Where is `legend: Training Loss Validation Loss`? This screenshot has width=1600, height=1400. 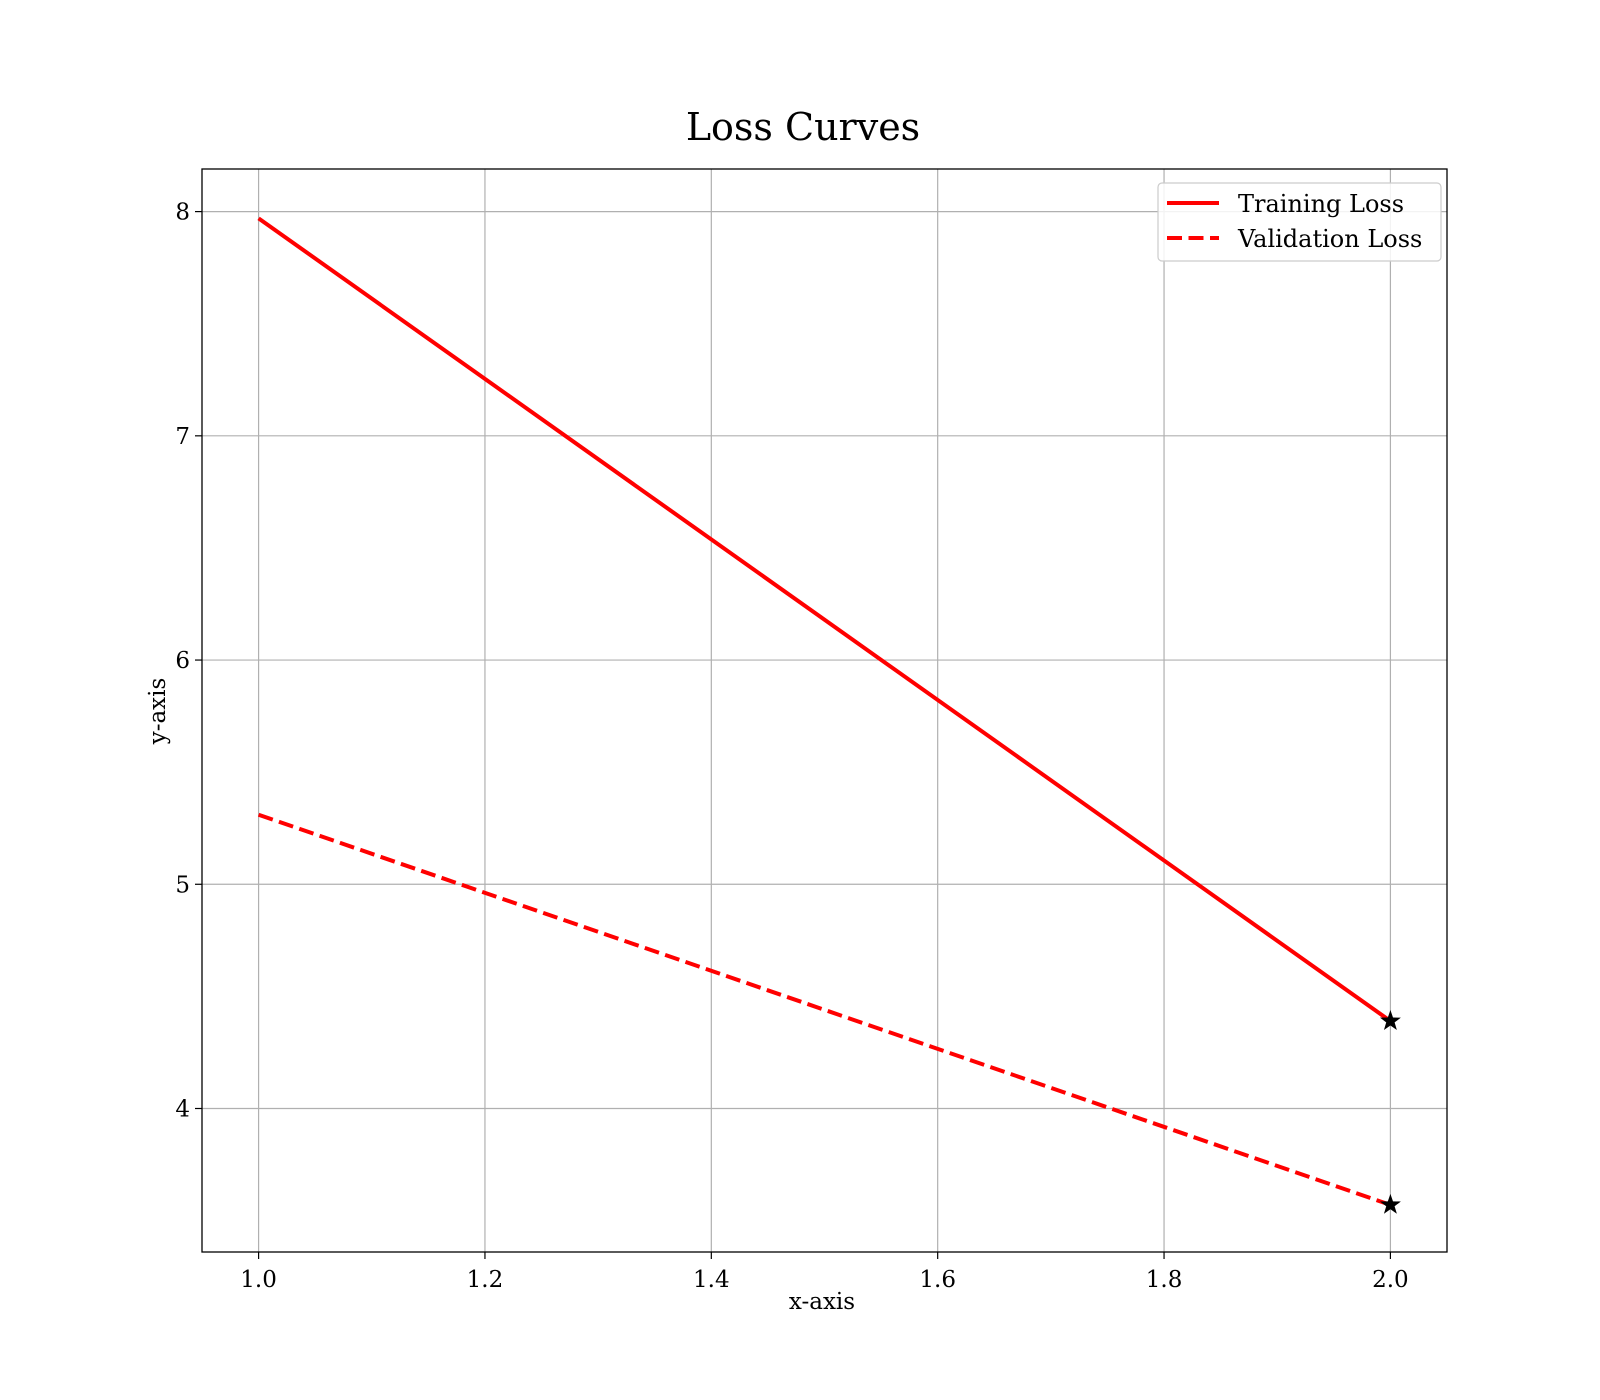 legend: Training Loss Validation Loss is located at coordinates (1299, 222).